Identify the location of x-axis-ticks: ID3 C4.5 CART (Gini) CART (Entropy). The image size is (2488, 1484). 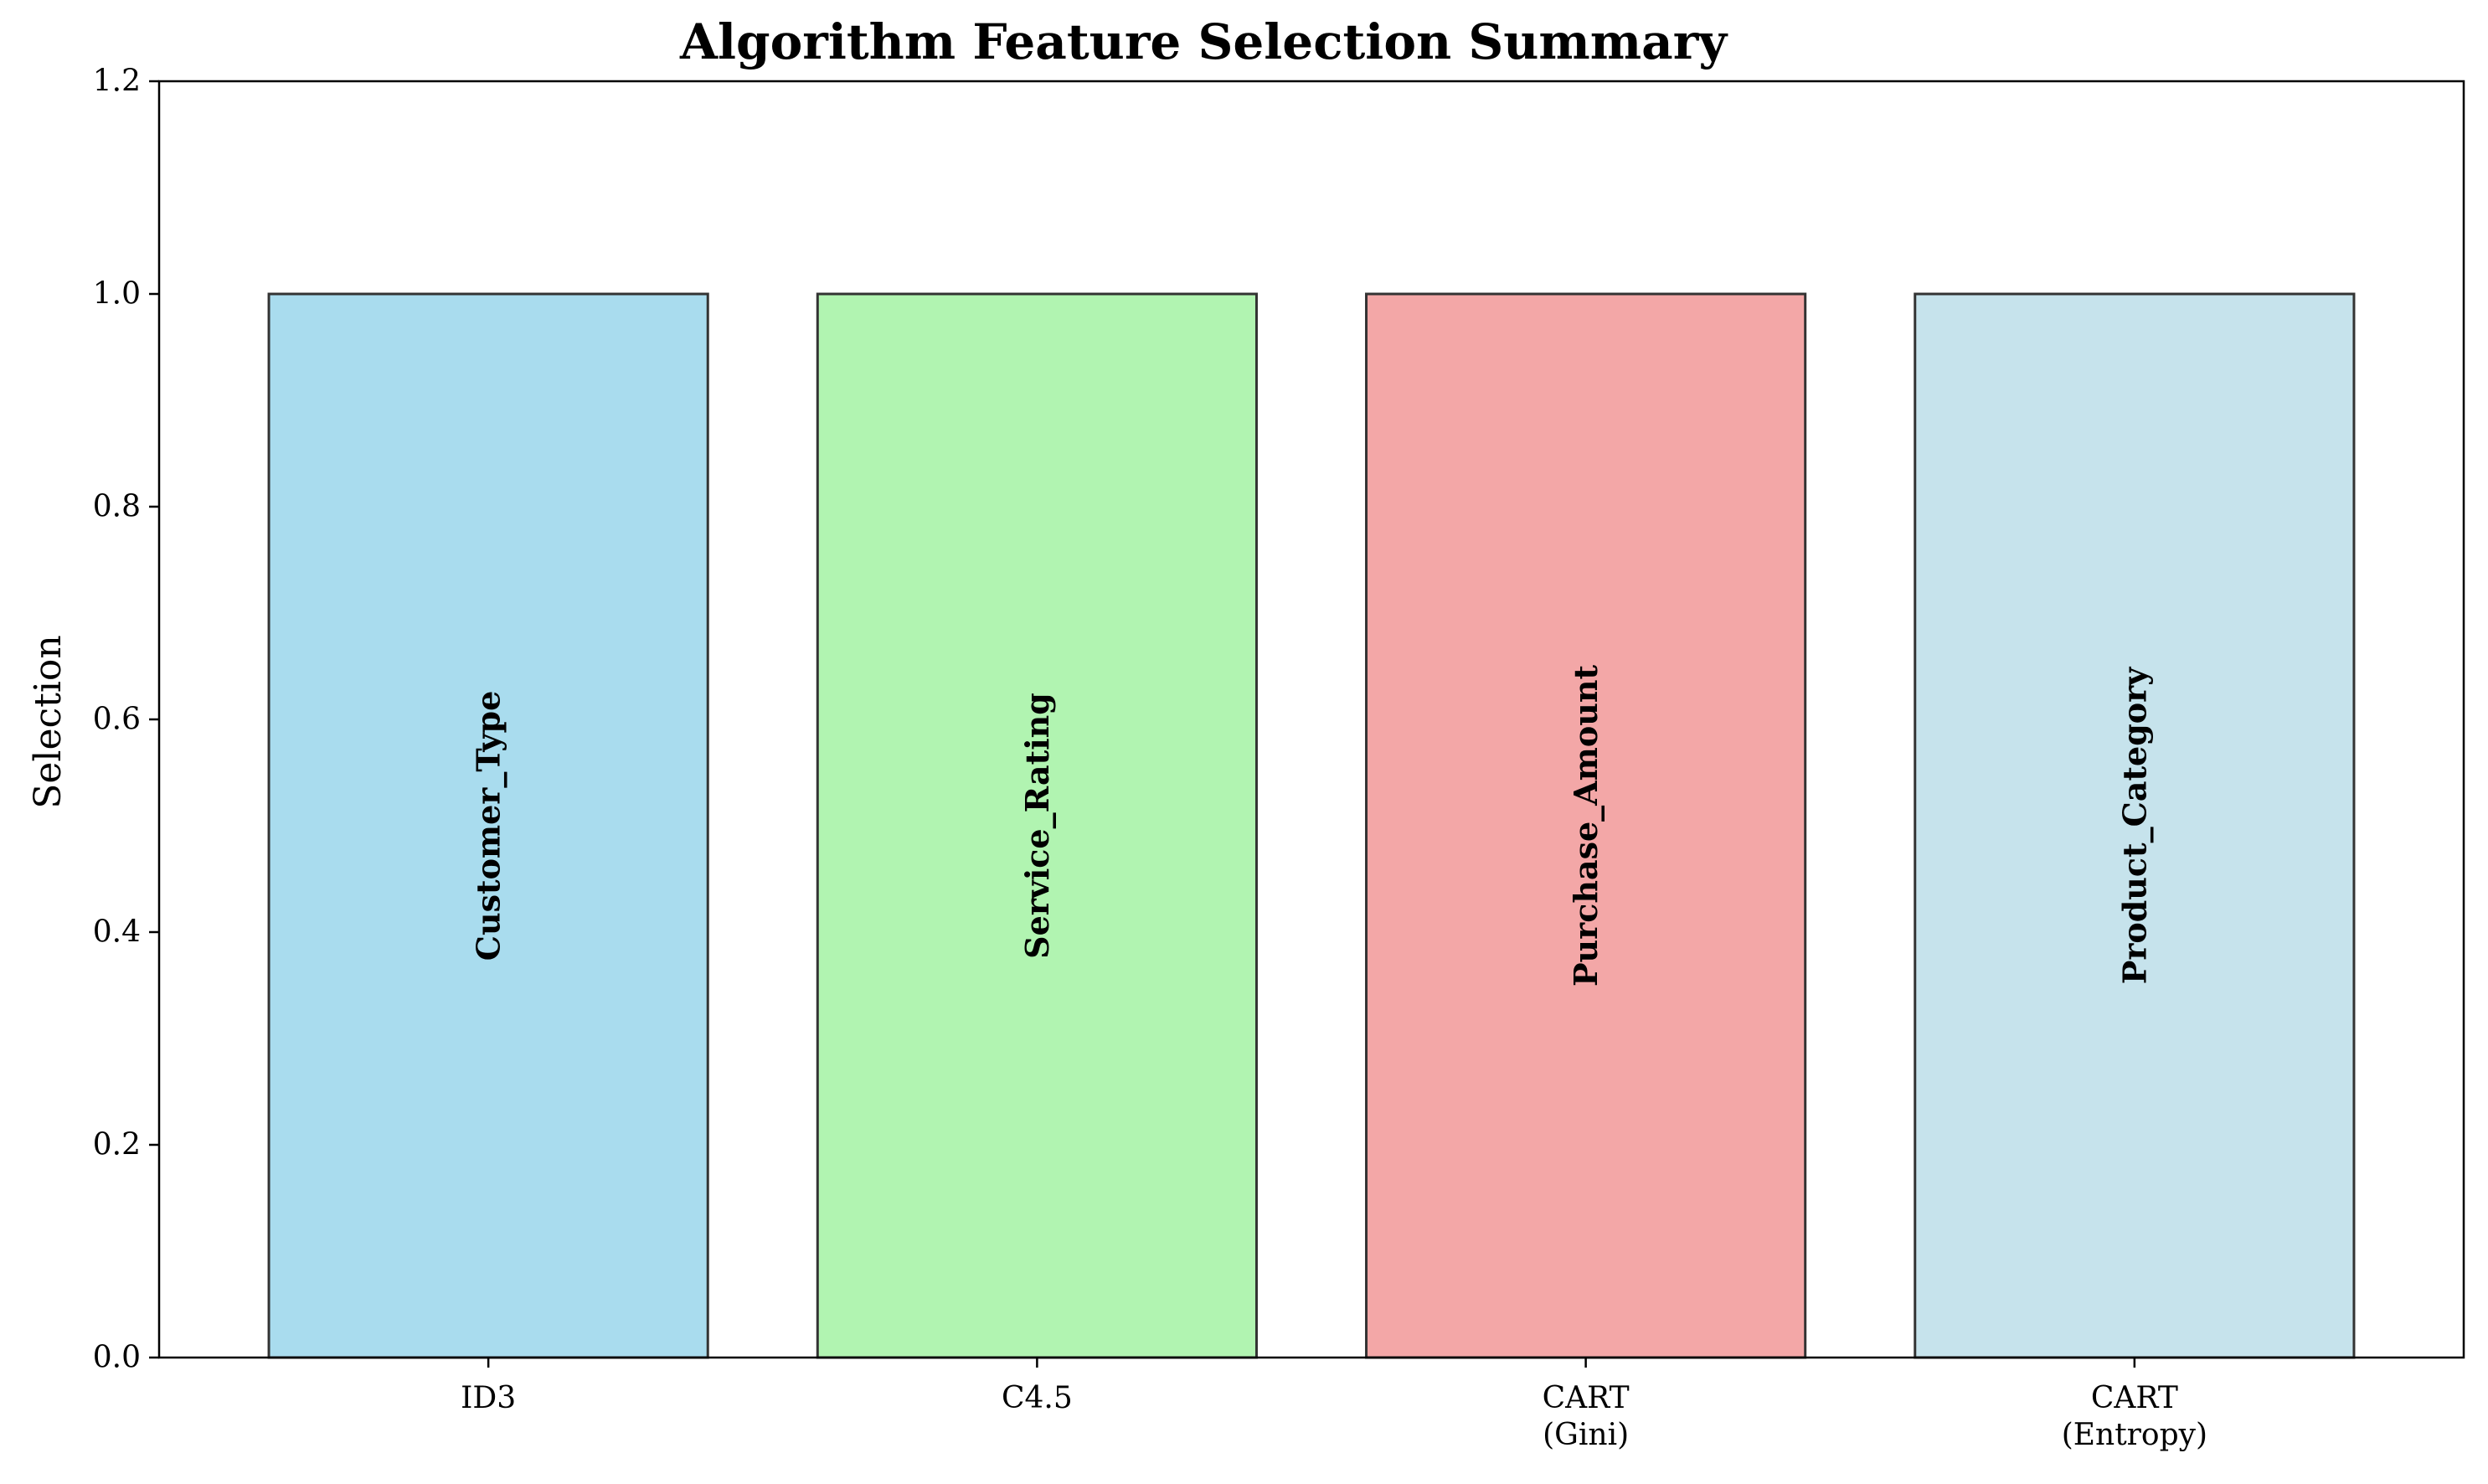
(1334, 1405).